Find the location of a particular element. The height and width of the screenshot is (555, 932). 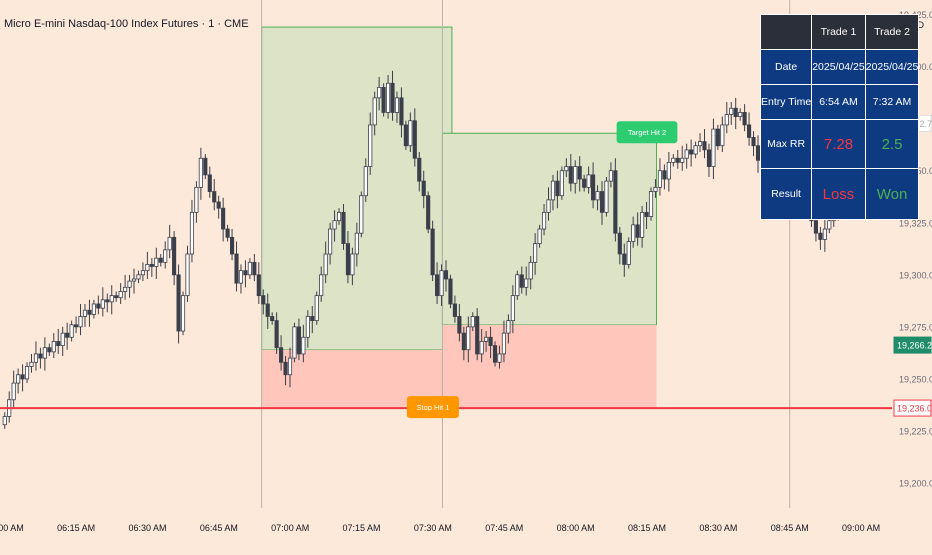

trade-2-result: Won is located at coordinates (892, 194).